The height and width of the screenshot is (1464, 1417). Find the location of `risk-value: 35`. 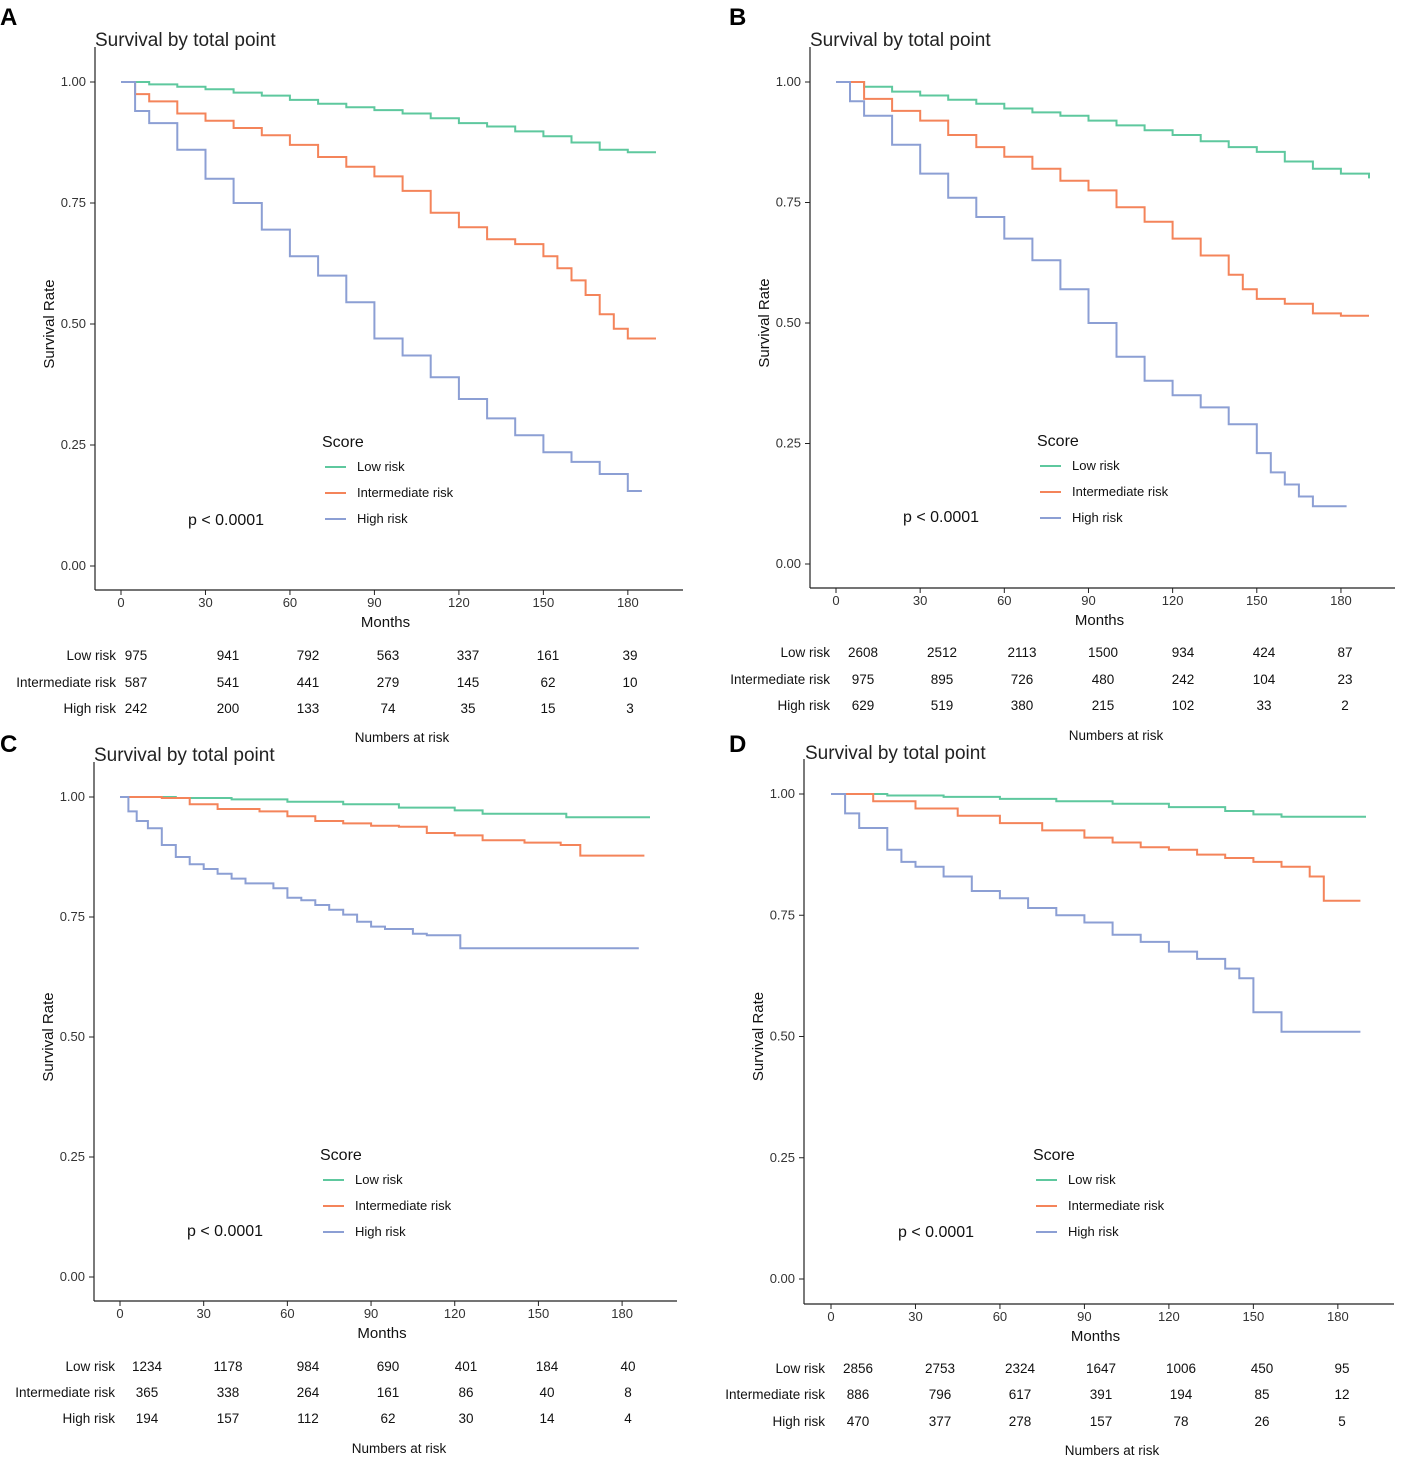

risk-value: 35 is located at coordinates (467, 708).